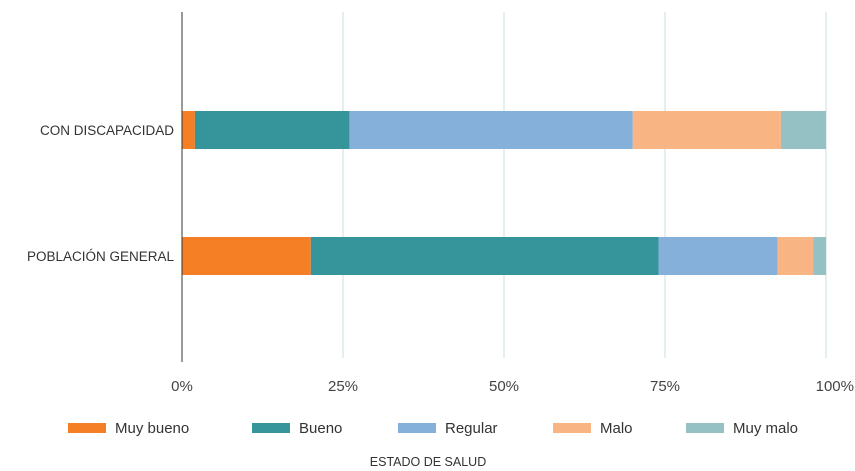  I want to click on category-labels: CON DISCAPACIDAD POBLACIÓN GENERAL, so click(101, 193).